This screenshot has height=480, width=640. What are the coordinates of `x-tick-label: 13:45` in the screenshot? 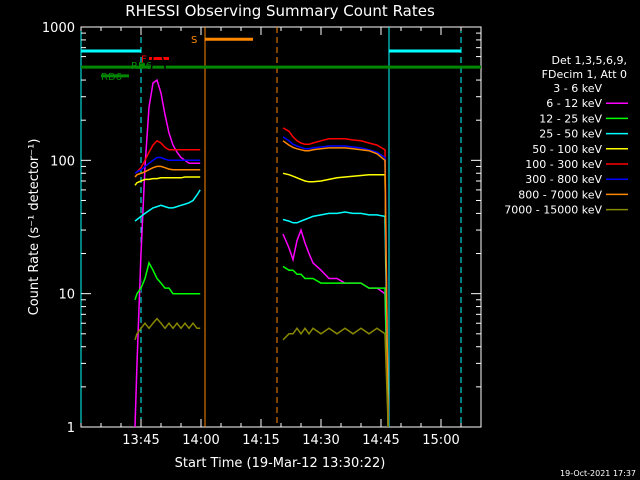 It's located at (140, 440).